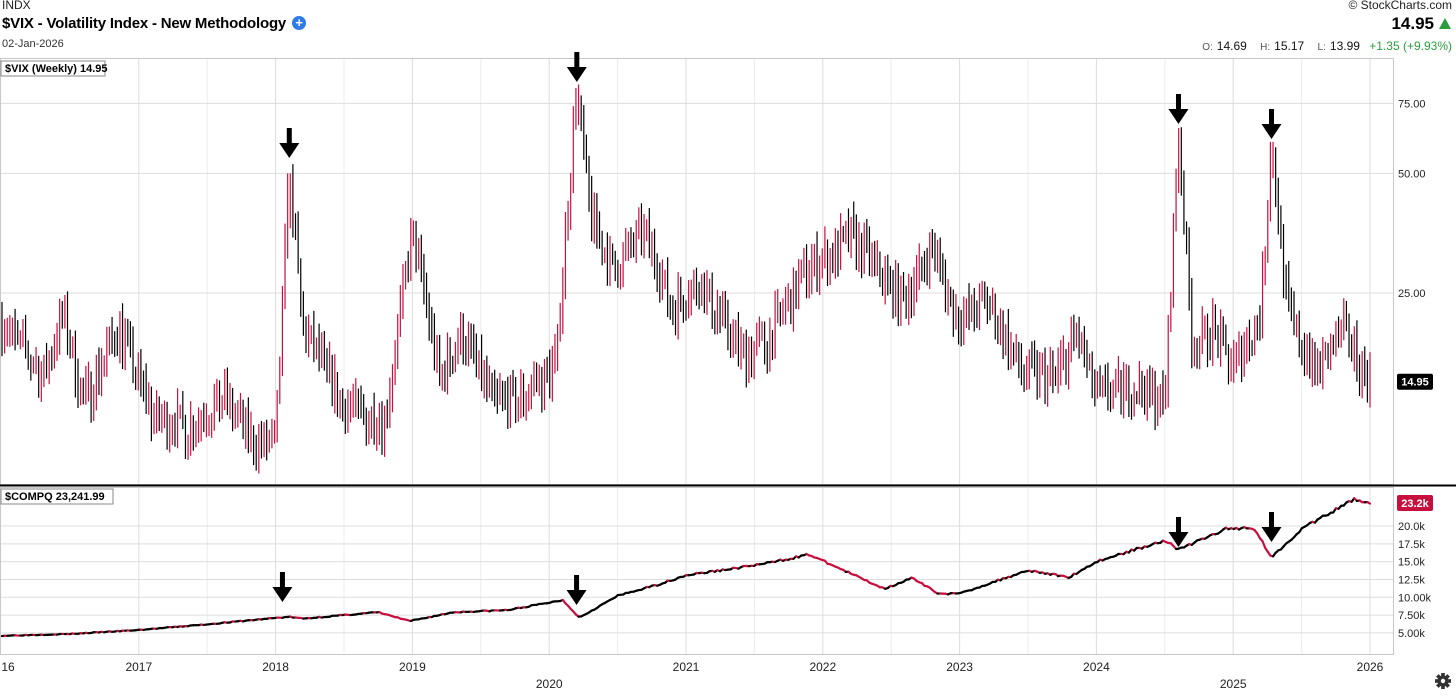  What do you see at coordinates (1412, 294) in the screenshot?
I see `vix-ytick-label: 25.00` at bounding box center [1412, 294].